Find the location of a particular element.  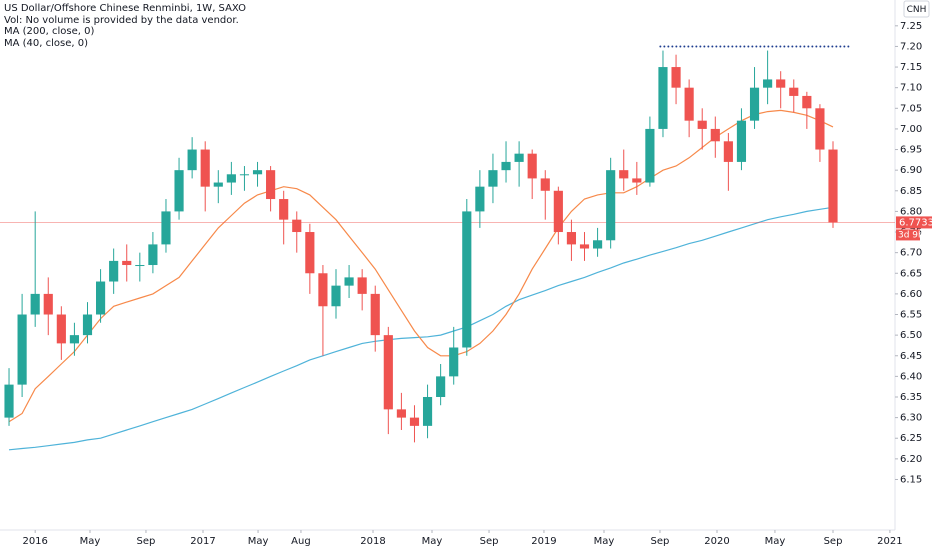

y-tick-label: 6.90 is located at coordinates (911, 170).